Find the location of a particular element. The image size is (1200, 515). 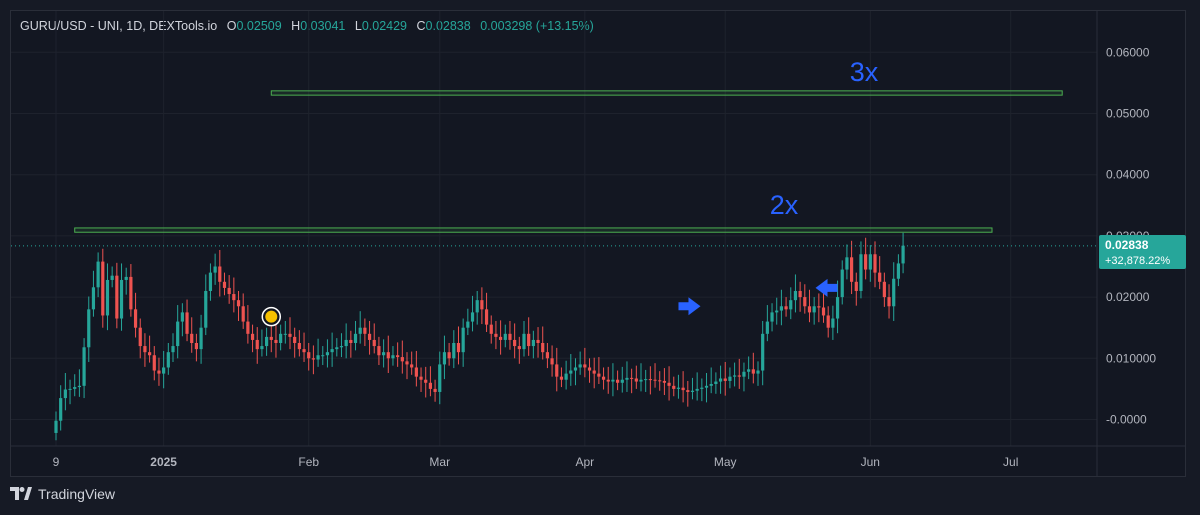

open-label: O is located at coordinates (231, 26).